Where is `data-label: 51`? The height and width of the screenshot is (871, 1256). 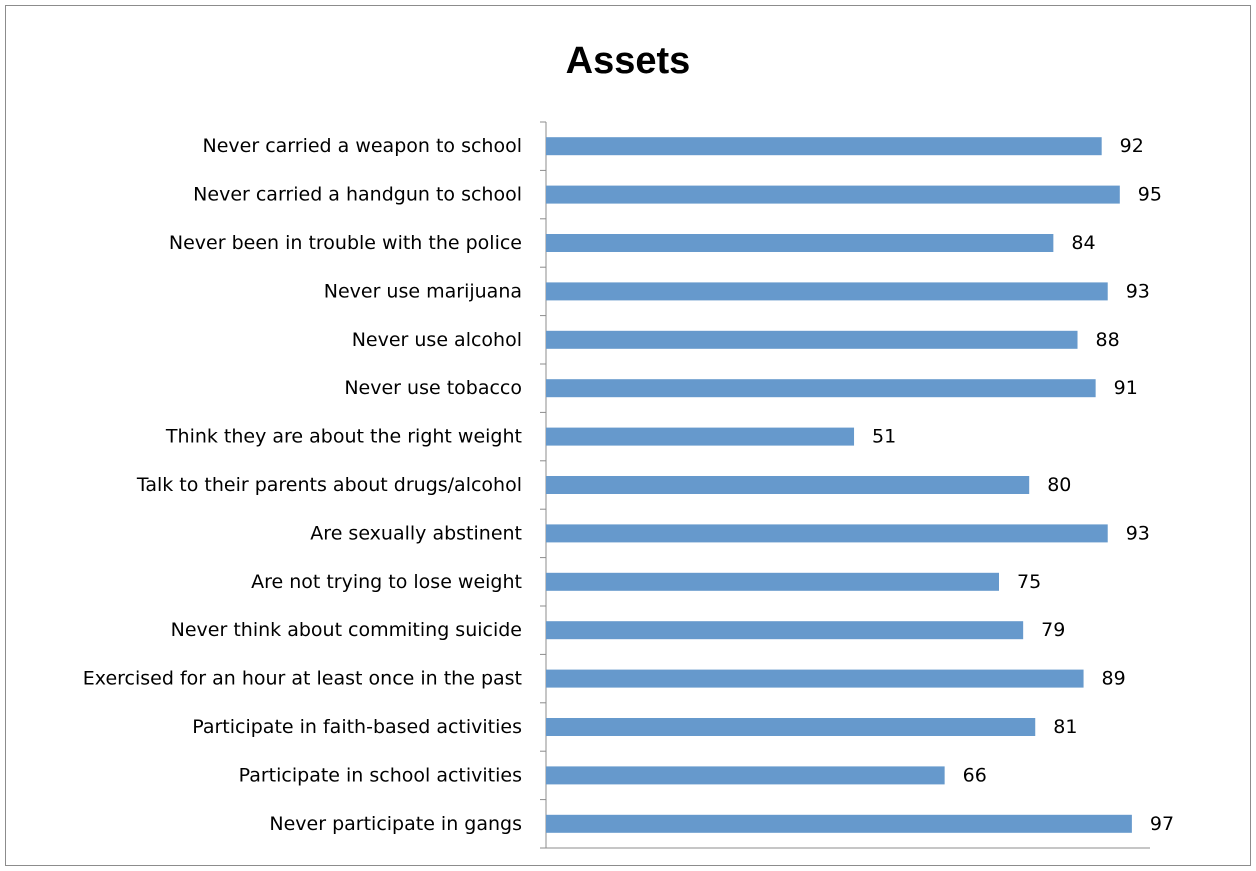 data-label: 51 is located at coordinates (884, 437).